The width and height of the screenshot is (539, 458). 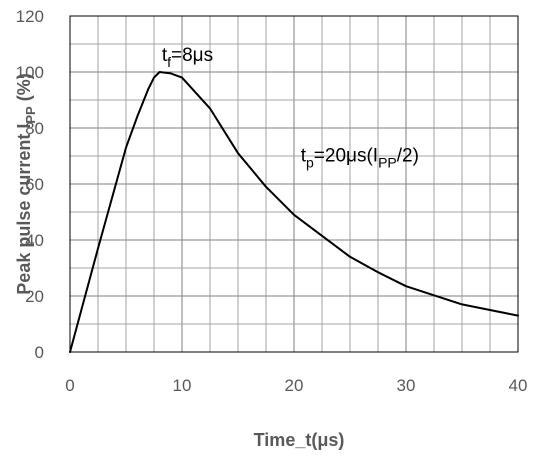 What do you see at coordinates (299, 440) in the screenshot?
I see `x-axis-title: Time_t(μs)` at bounding box center [299, 440].